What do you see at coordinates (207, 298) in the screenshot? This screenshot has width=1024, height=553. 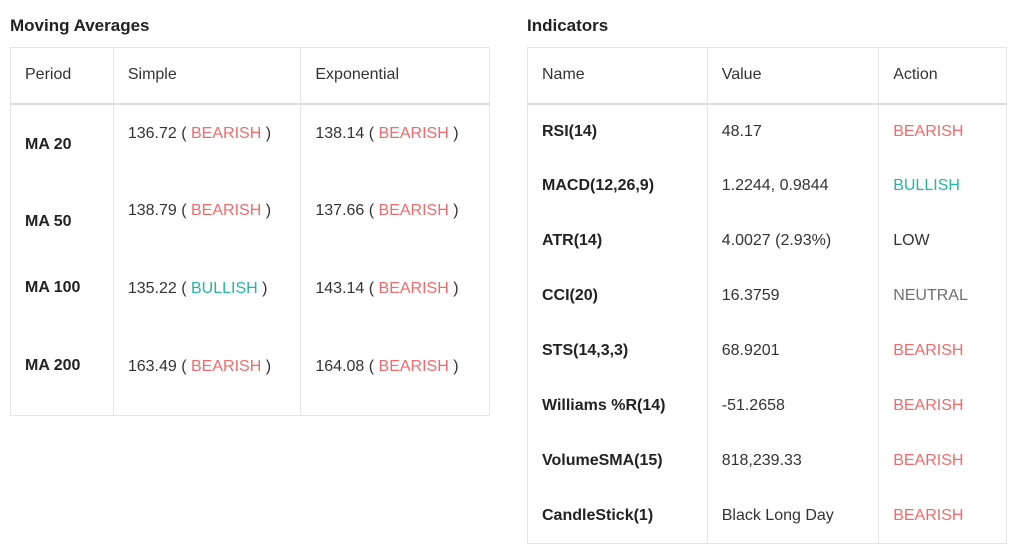 I see `ma-simple-cell: 135.22 ( BULLISH )` at bounding box center [207, 298].